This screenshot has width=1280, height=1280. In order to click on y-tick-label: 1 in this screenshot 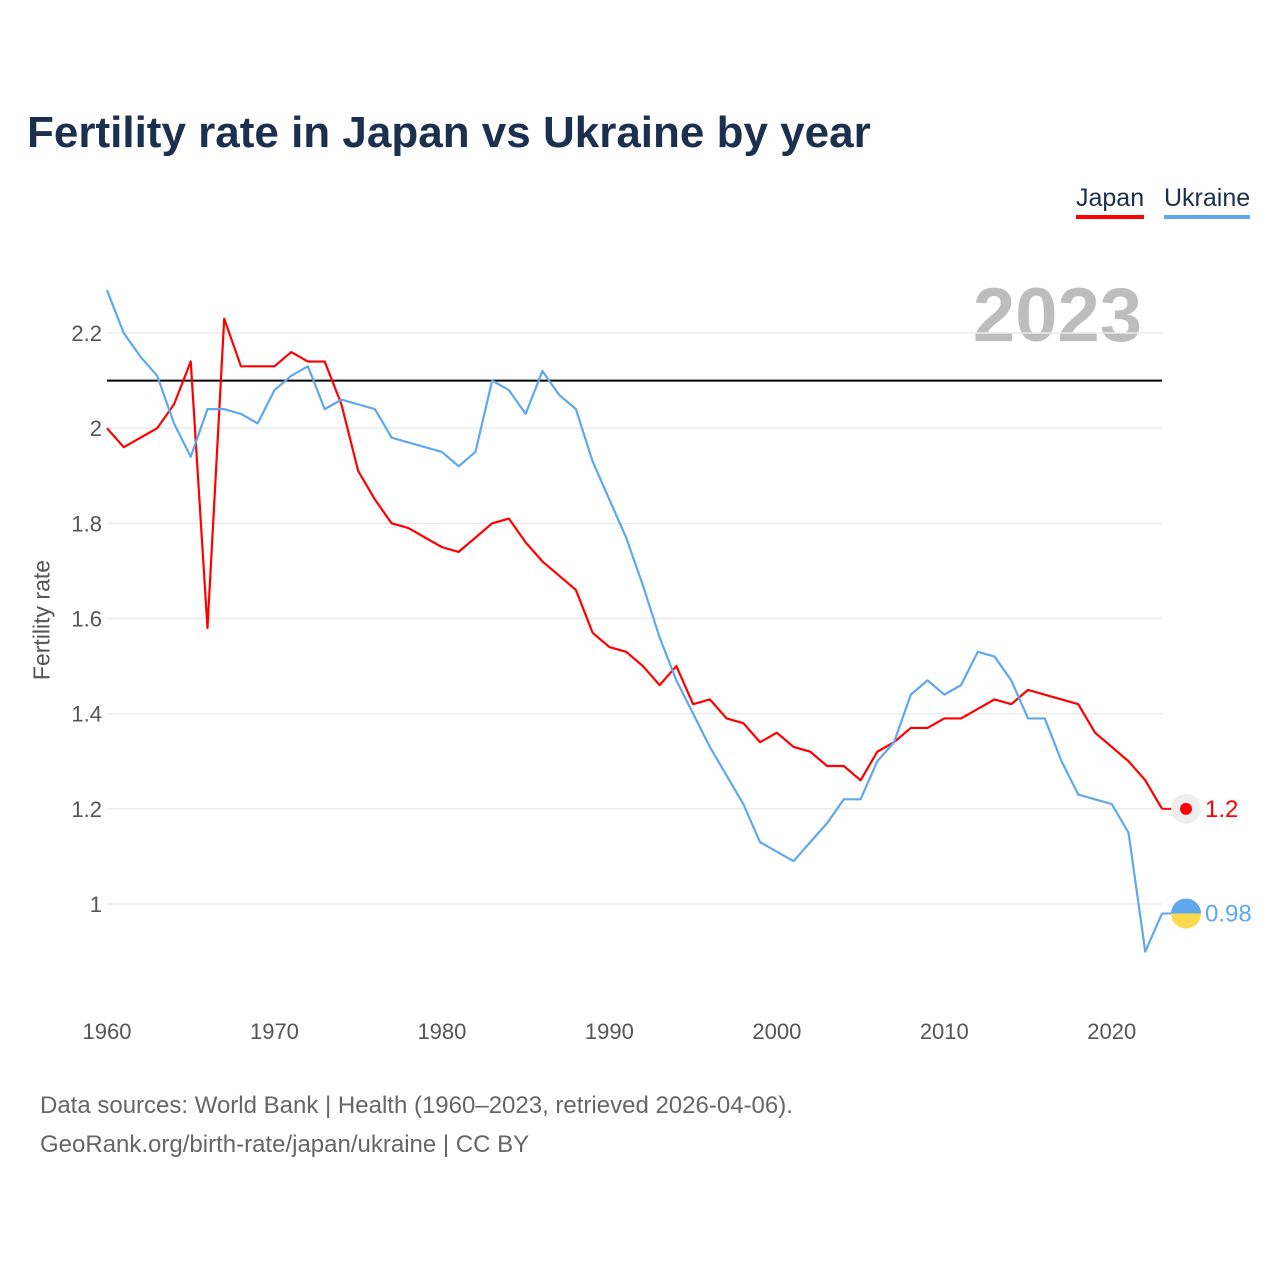, I will do `click(96, 904)`.